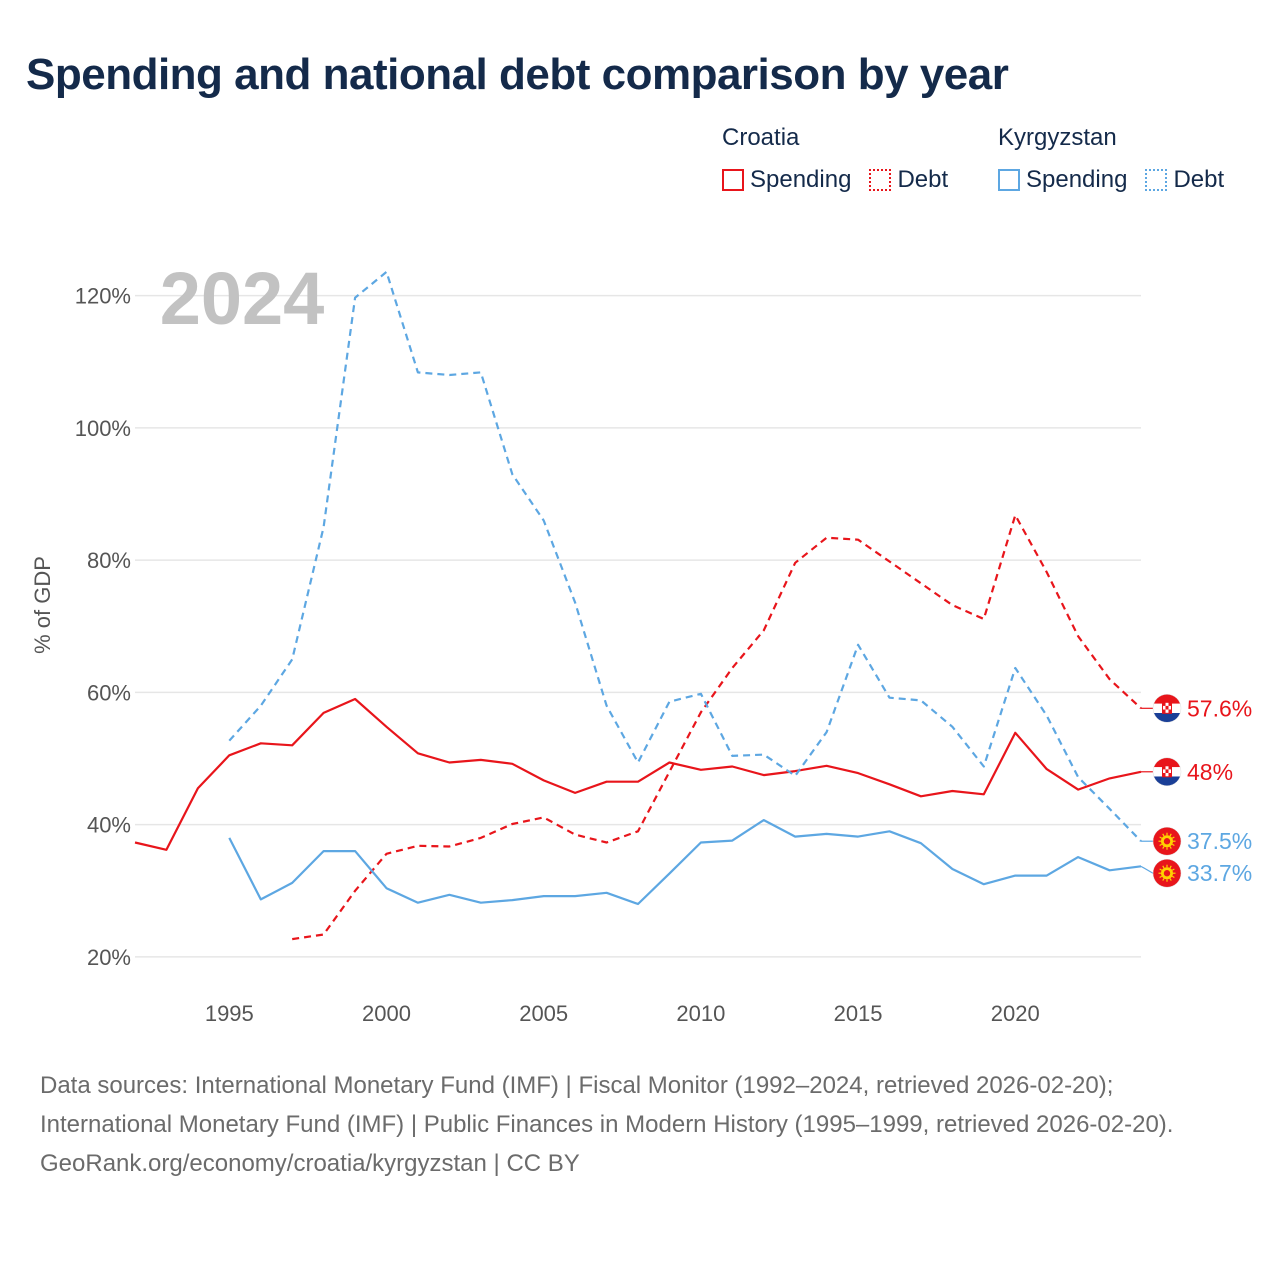 This screenshot has width=1280, height=1280. What do you see at coordinates (685, 862) in the screenshot?
I see `series-line-kyrgyzstan-spending` at bounding box center [685, 862].